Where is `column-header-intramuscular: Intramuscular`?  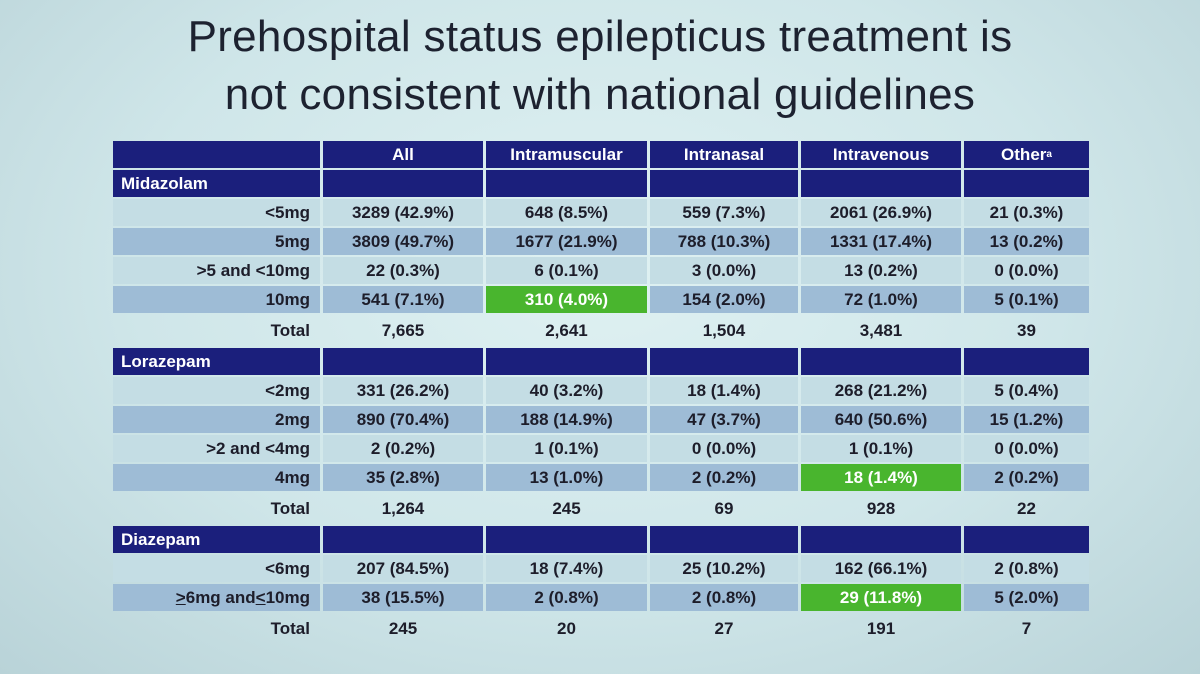
column-header-intramuscular: Intramuscular is located at coordinates (566, 154).